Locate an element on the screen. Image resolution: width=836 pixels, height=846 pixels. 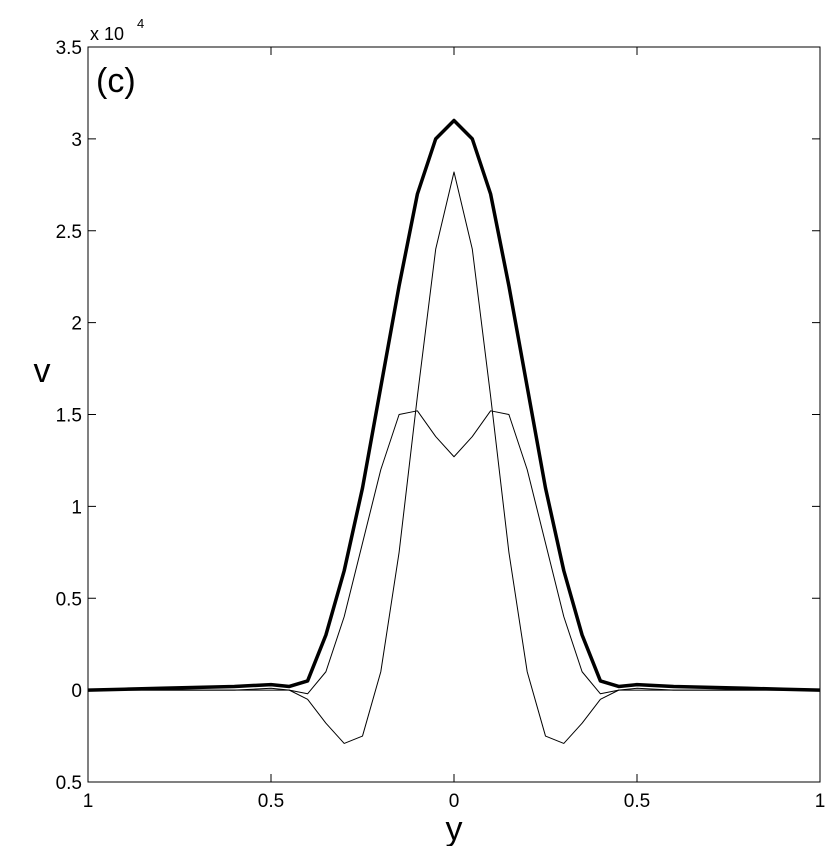
exponent-base: x 10 is located at coordinates (107, 34).